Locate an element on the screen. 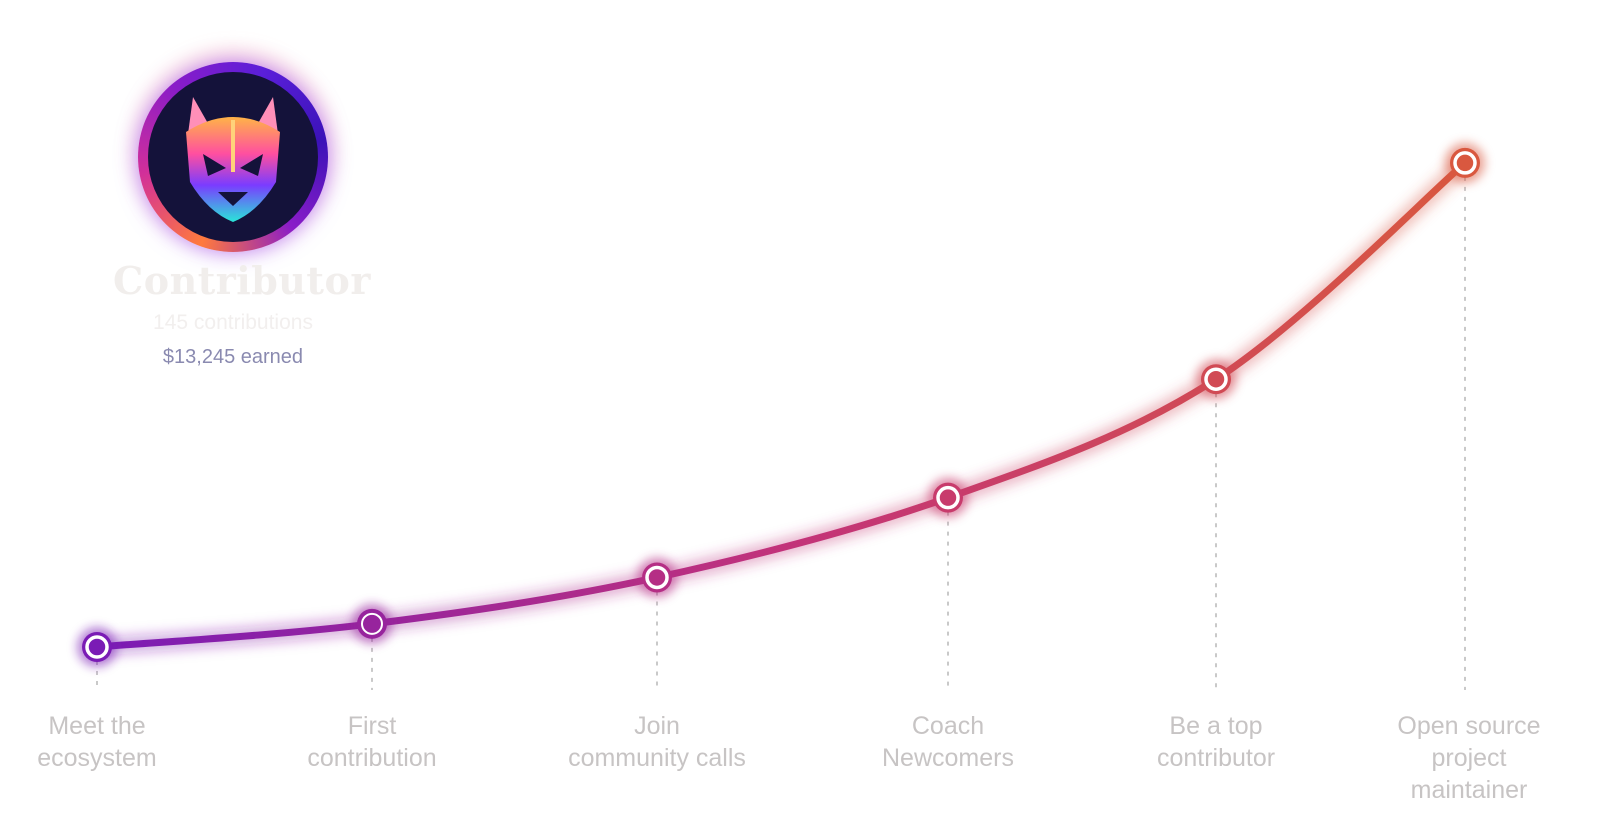 The width and height of the screenshot is (1600, 820). step-label: Be a top contributor is located at coordinates (1216, 742).